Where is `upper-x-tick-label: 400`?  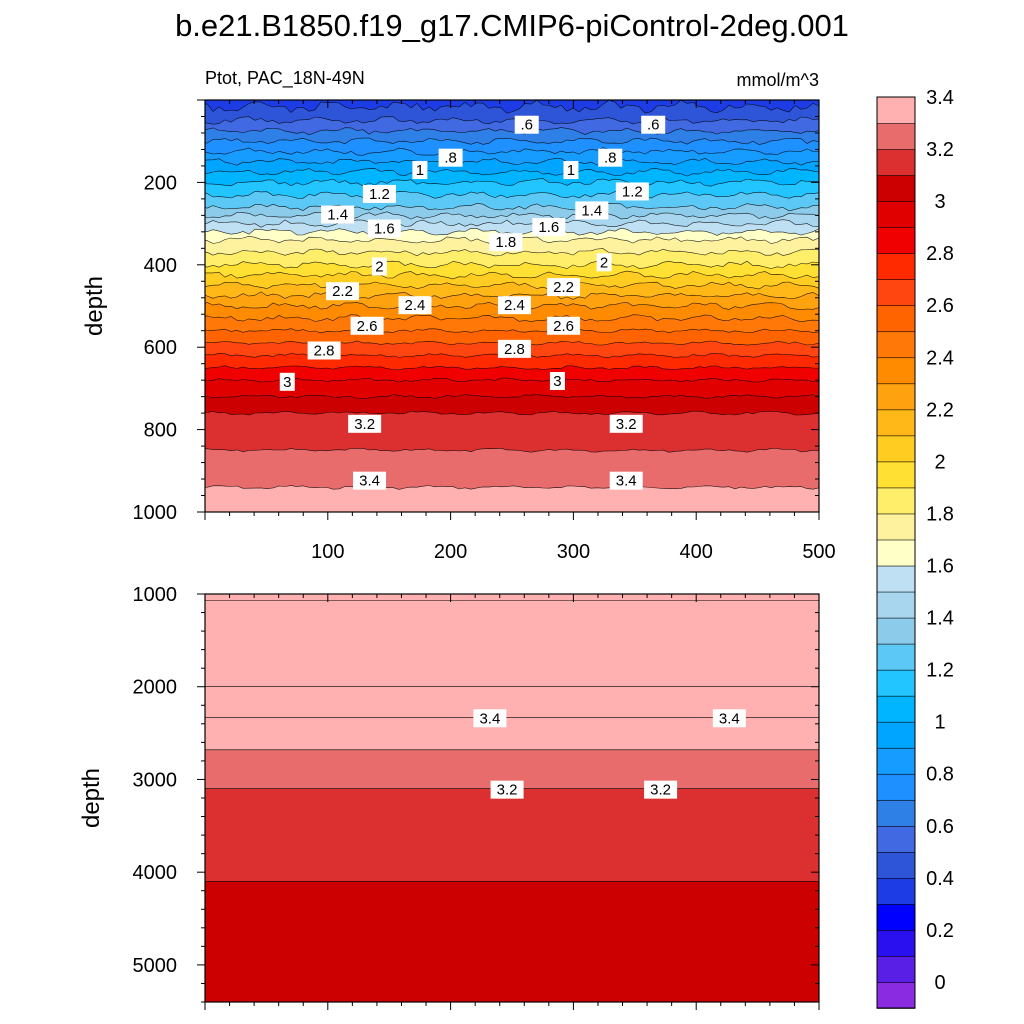
upper-x-tick-label: 400 is located at coordinates (696, 552).